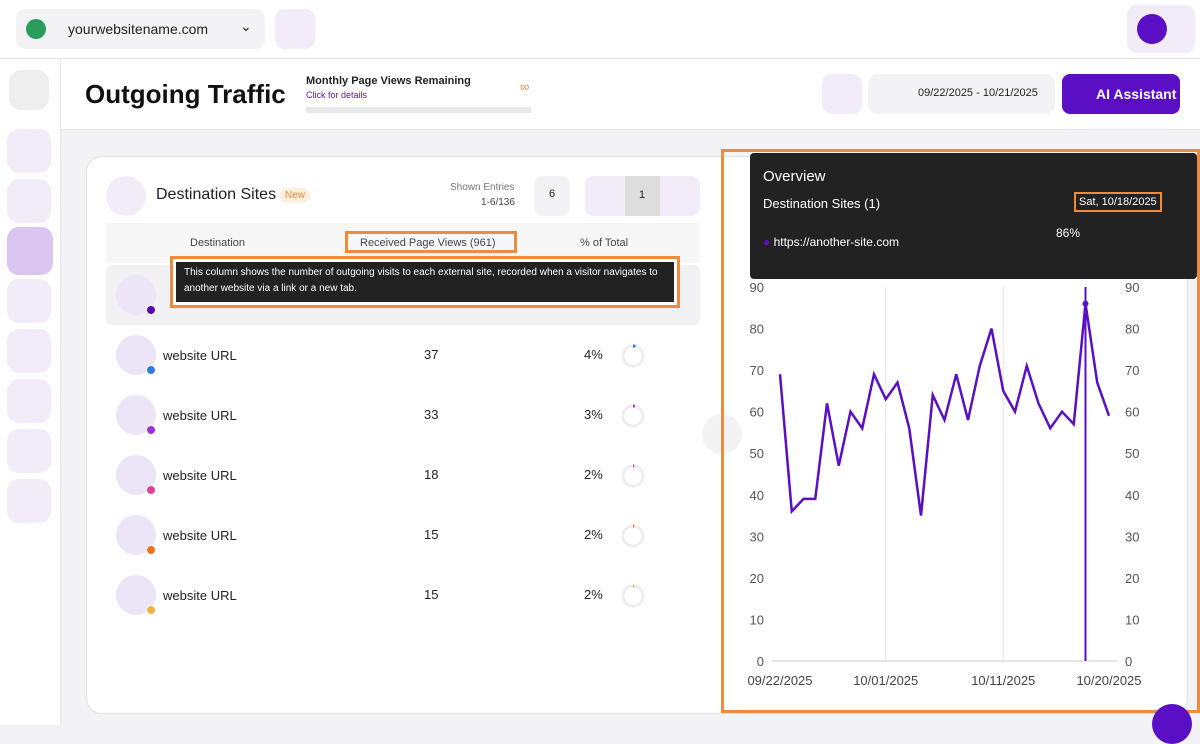 This screenshot has width=1200, height=744. Describe the element at coordinates (1128, 661) in the screenshot. I see `y2-tick-label: 0` at that location.